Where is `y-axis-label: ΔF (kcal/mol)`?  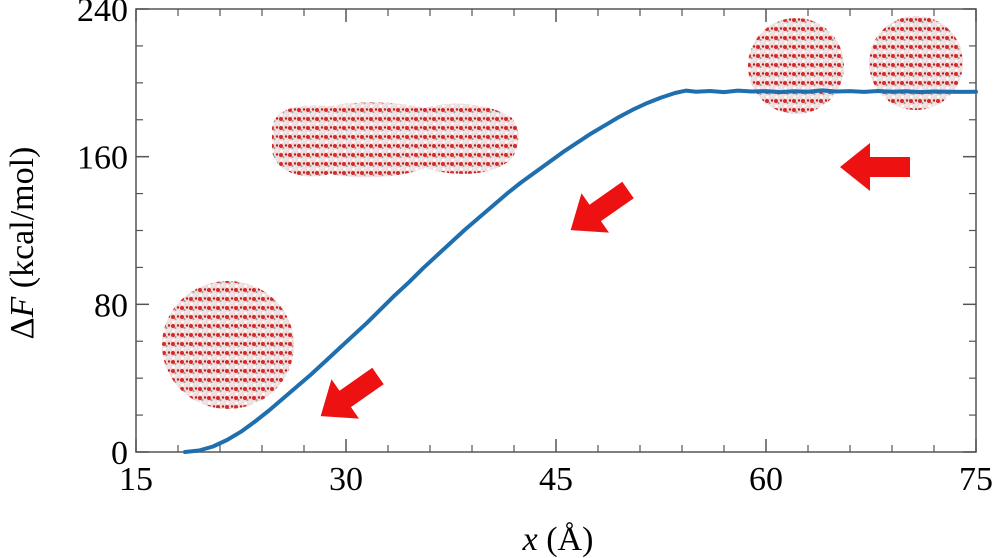
y-axis-label: ΔF (kcal/mol) is located at coordinates (22, 243).